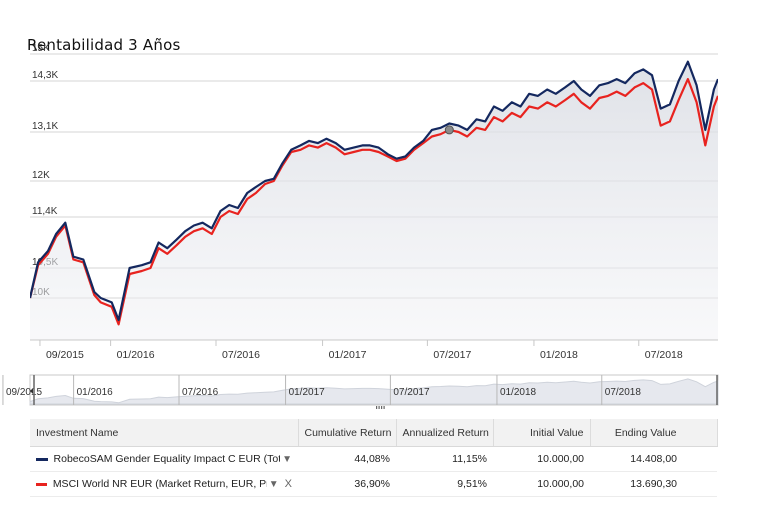 This screenshot has height=514, width=768. What do you see at coordinates (380, 407) in the screenshot?
I see `navigator-scroll-grip` at bounding box center [380, 407].